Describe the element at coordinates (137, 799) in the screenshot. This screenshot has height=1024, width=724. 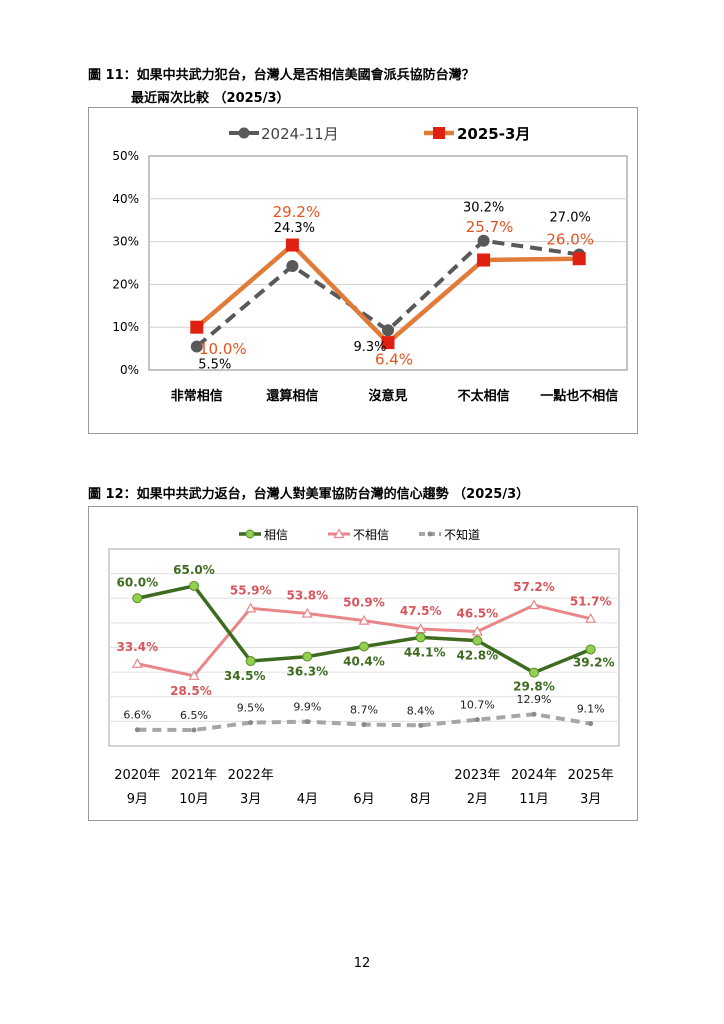
I see `x-tick-label-month: 9月` at that location.